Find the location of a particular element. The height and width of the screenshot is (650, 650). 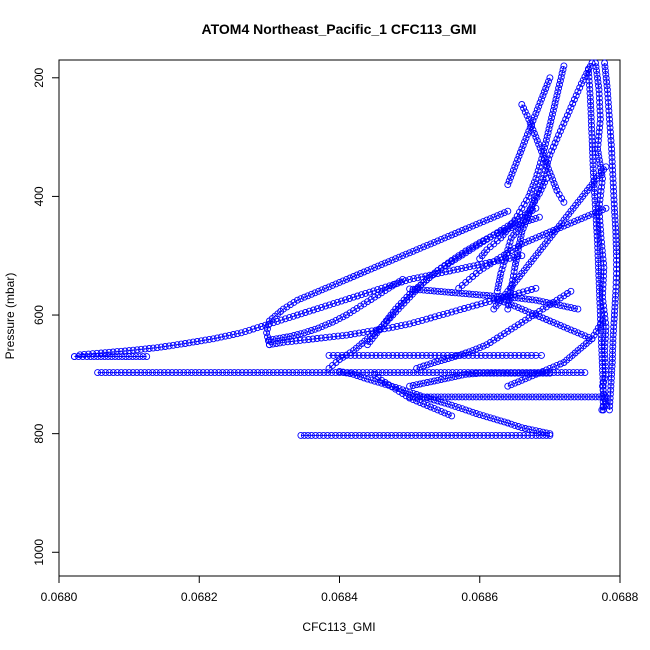

series-line is located at coordinates (550, 186).